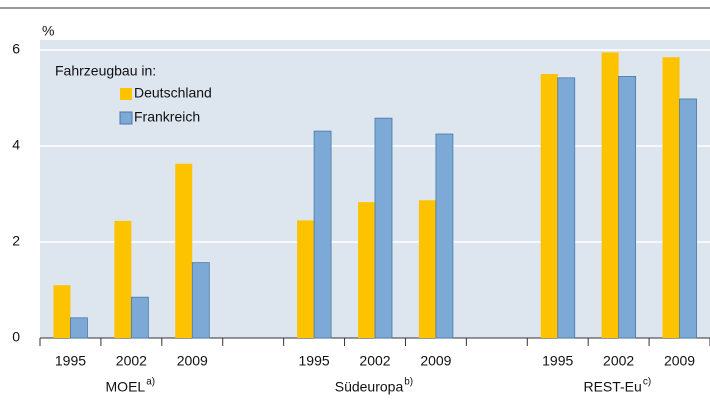 The width and height of the screenshot is (710, 400). What do you see at coordinates (167, 117) in the screenshot?
I see `legend-label: Frankreich` at bounding box center [167, 117].